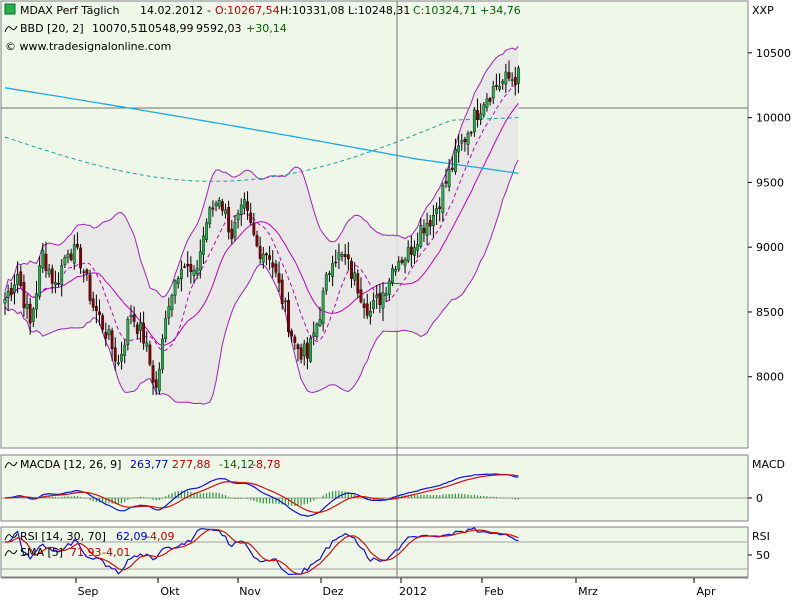 The width and height of the screenshot is (800, 600). Describe the element at coordinates (11, 465) in the screenshot. I see `macd-wave-icon` at that location.